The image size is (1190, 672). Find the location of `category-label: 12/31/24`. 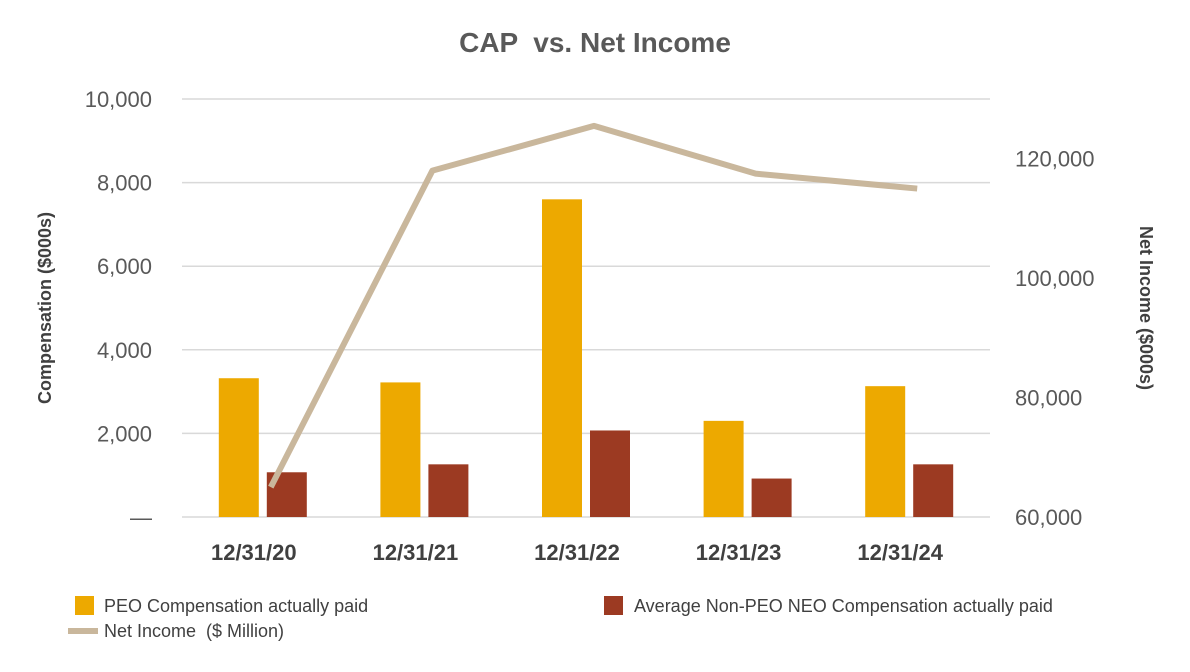

category-label: 12/31/24 is located at coordinates (900, 552).